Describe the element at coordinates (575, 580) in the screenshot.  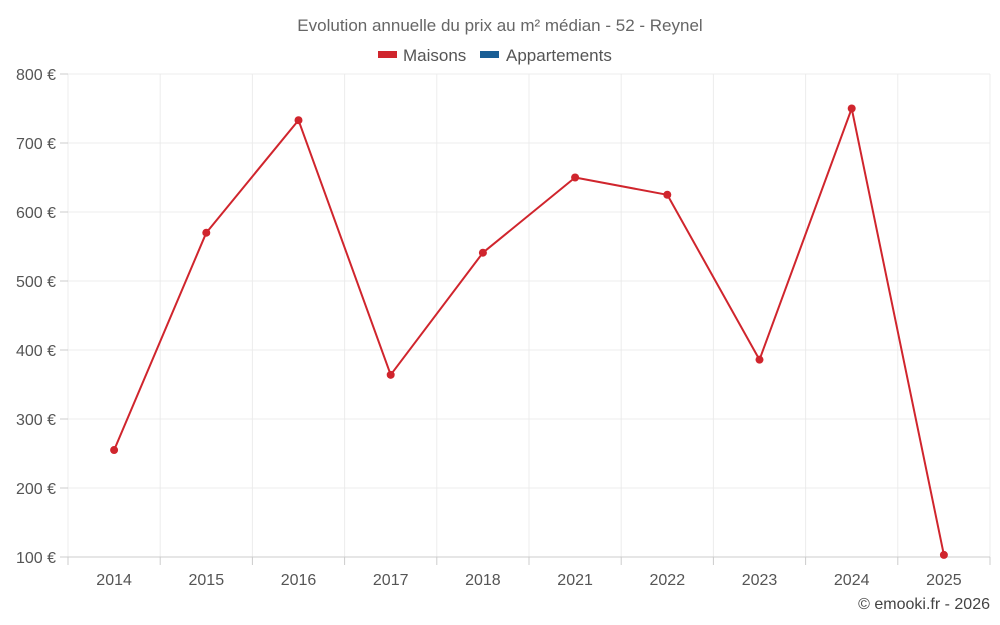
I see `x-tick-label: 2021` at that location.